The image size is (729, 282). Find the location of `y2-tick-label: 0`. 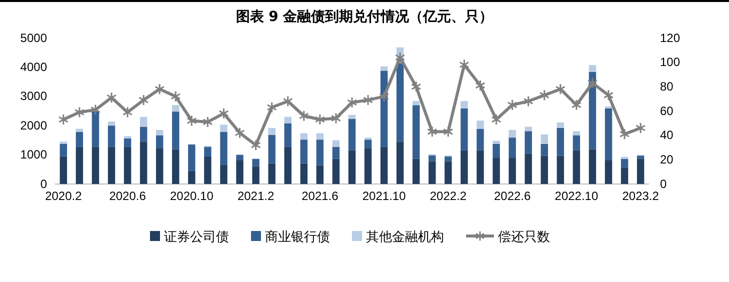

y2-tick-label: 0 is located at coordinates (663, 183).